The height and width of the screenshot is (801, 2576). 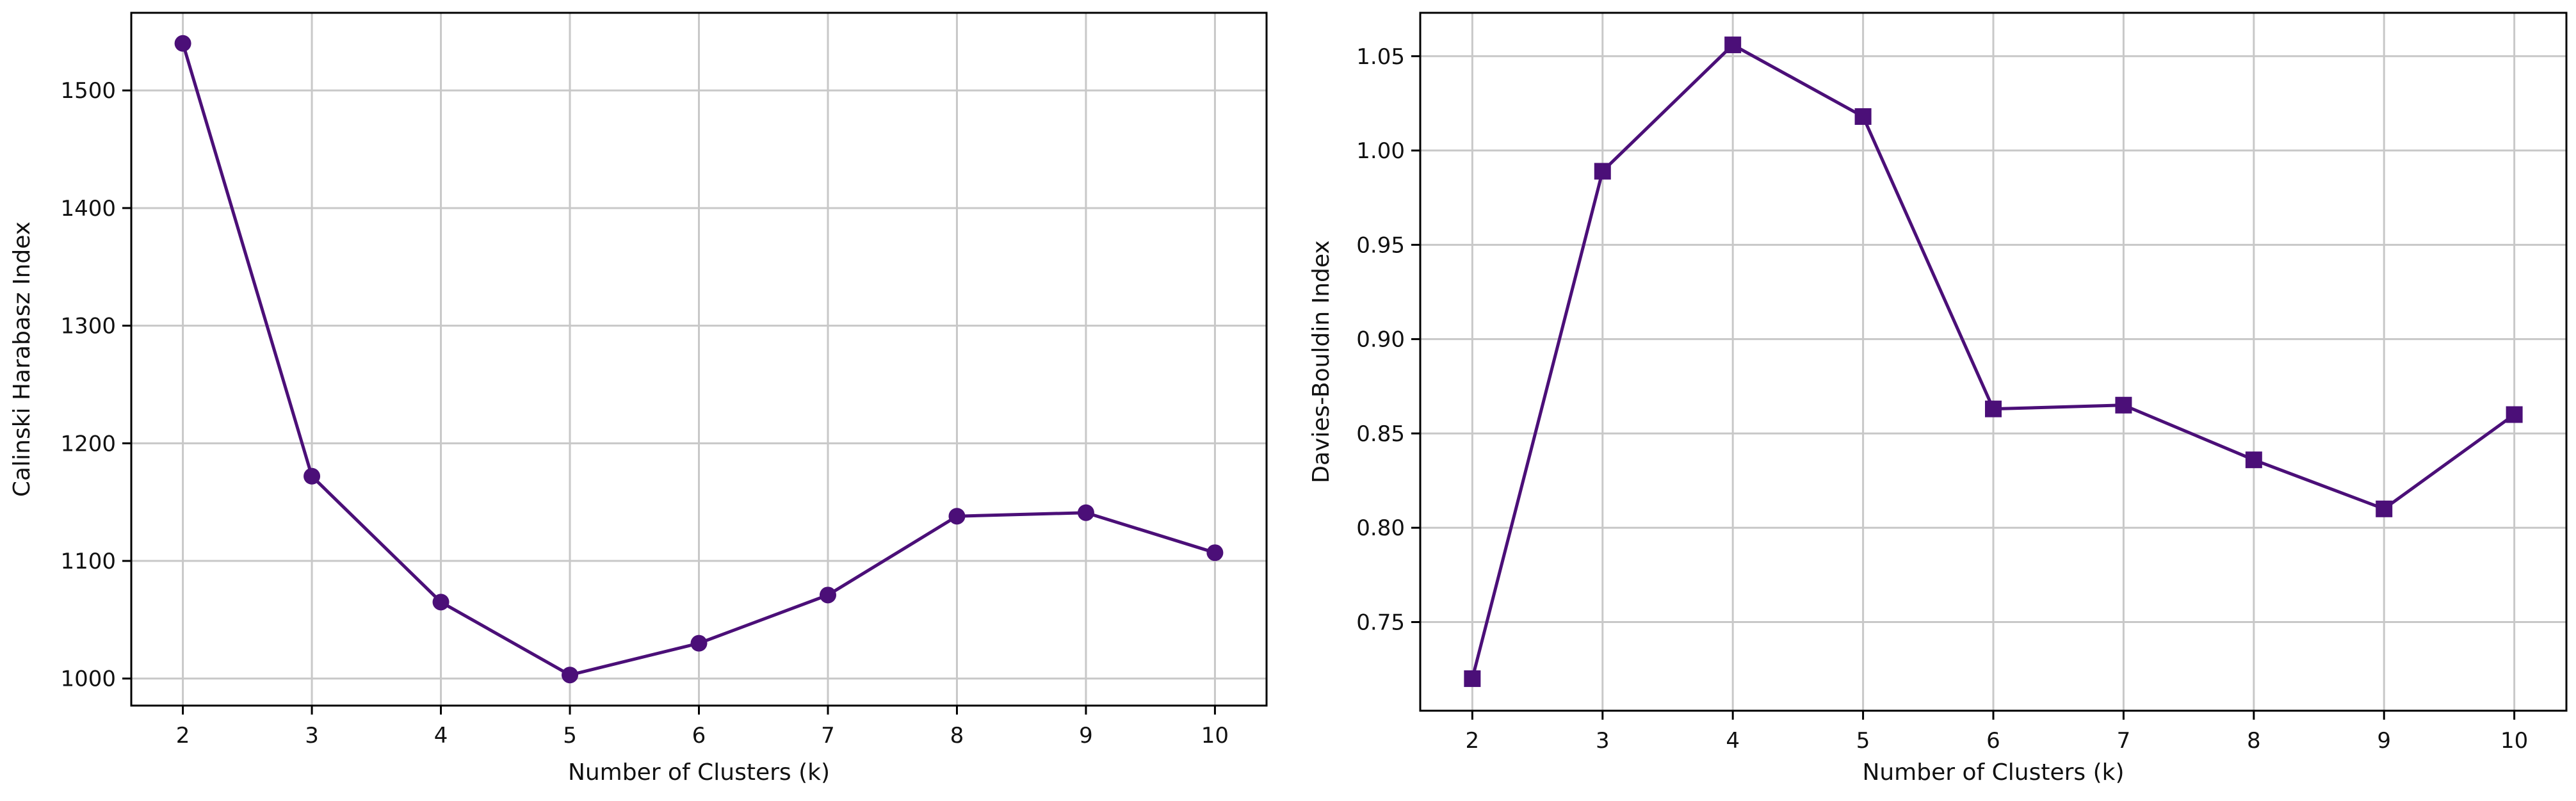 I want to click on db-x-tick-label: 8, so click(x=2254, y=741).